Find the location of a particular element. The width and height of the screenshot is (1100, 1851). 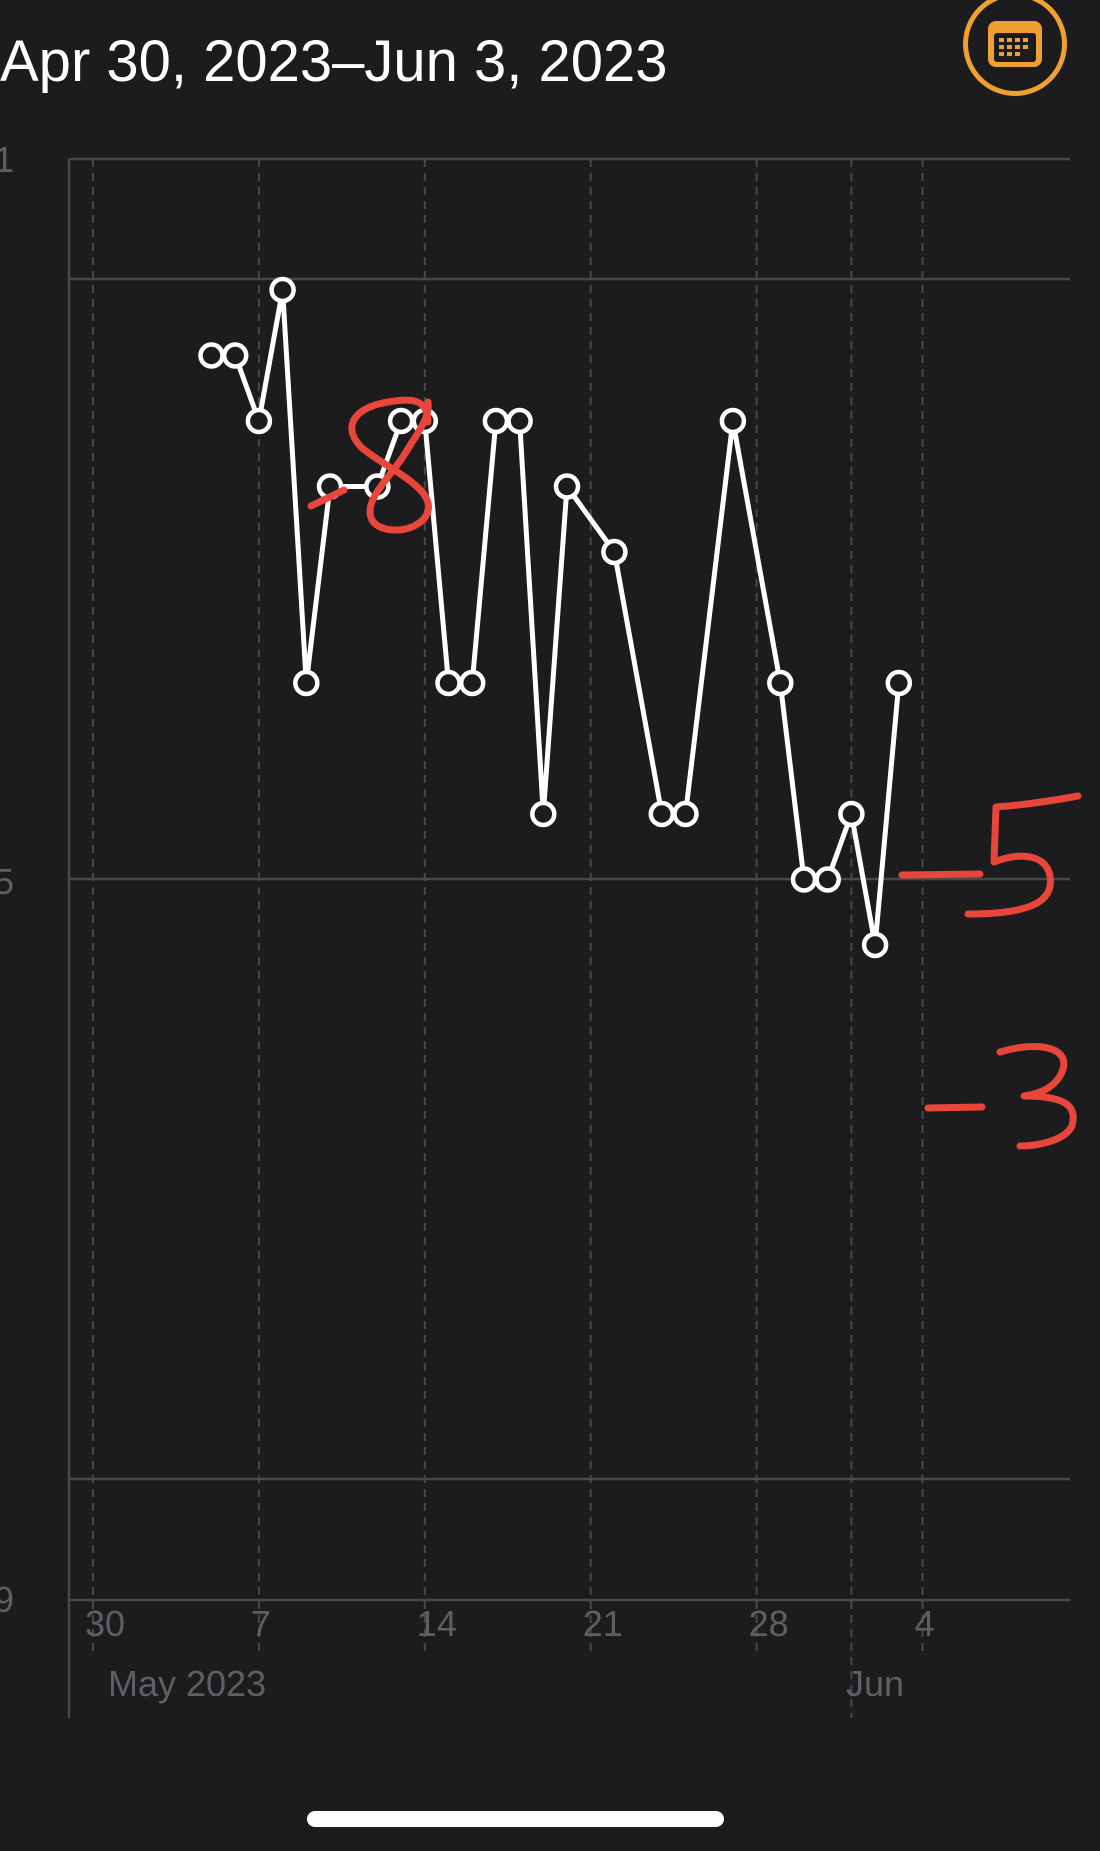

month-label: Jun is located at coordinates (875, 1683).